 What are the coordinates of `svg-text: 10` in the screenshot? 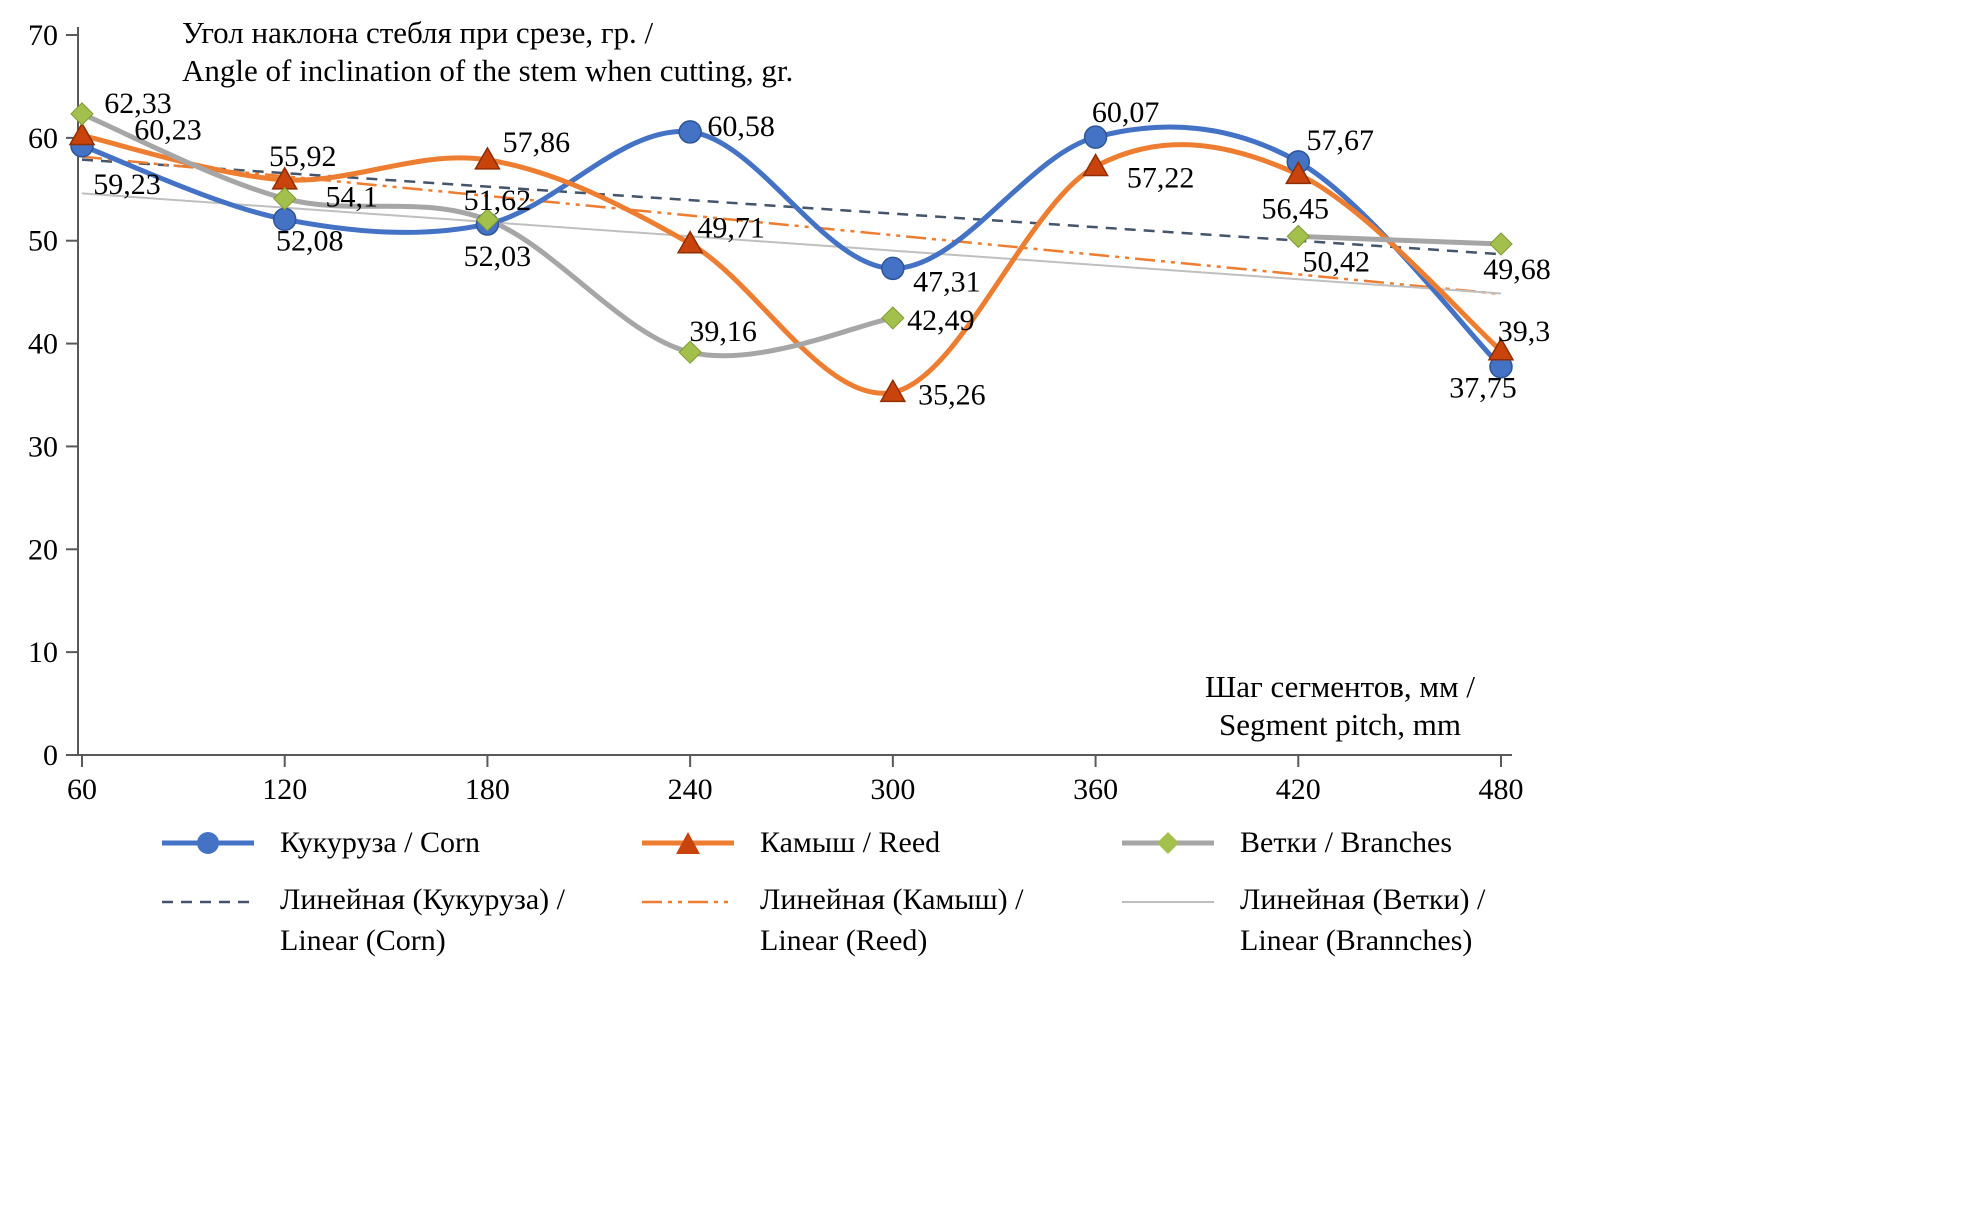 It's located at (43, 652).